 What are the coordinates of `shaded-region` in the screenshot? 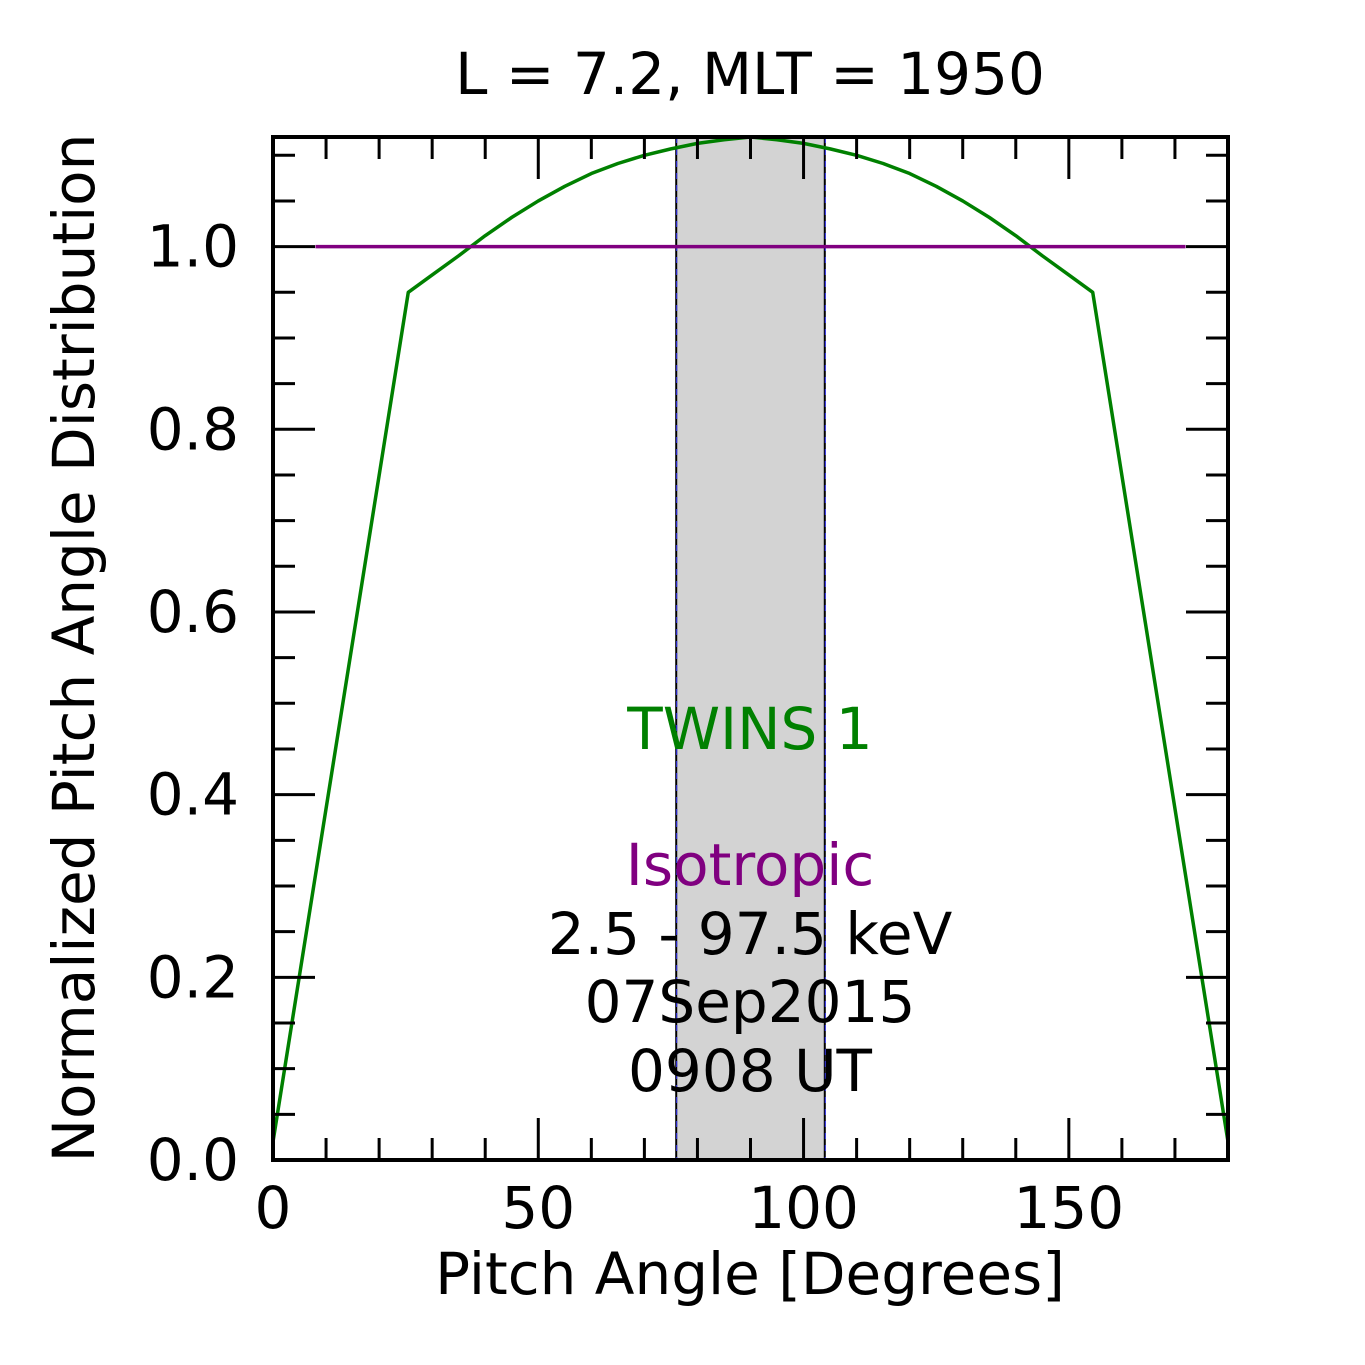 It's located at (750, 648).